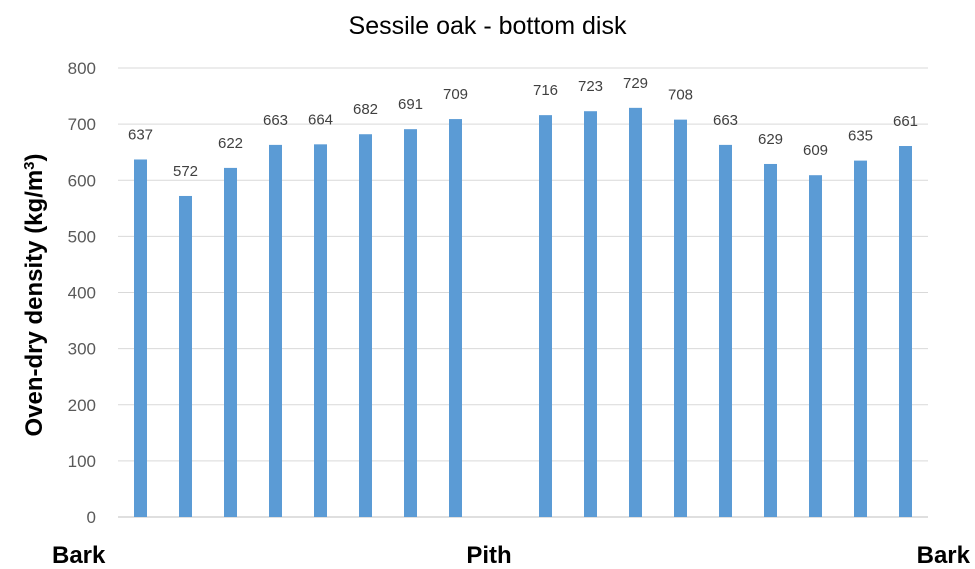  I want to click on data-label: 716, so click(545, 90).